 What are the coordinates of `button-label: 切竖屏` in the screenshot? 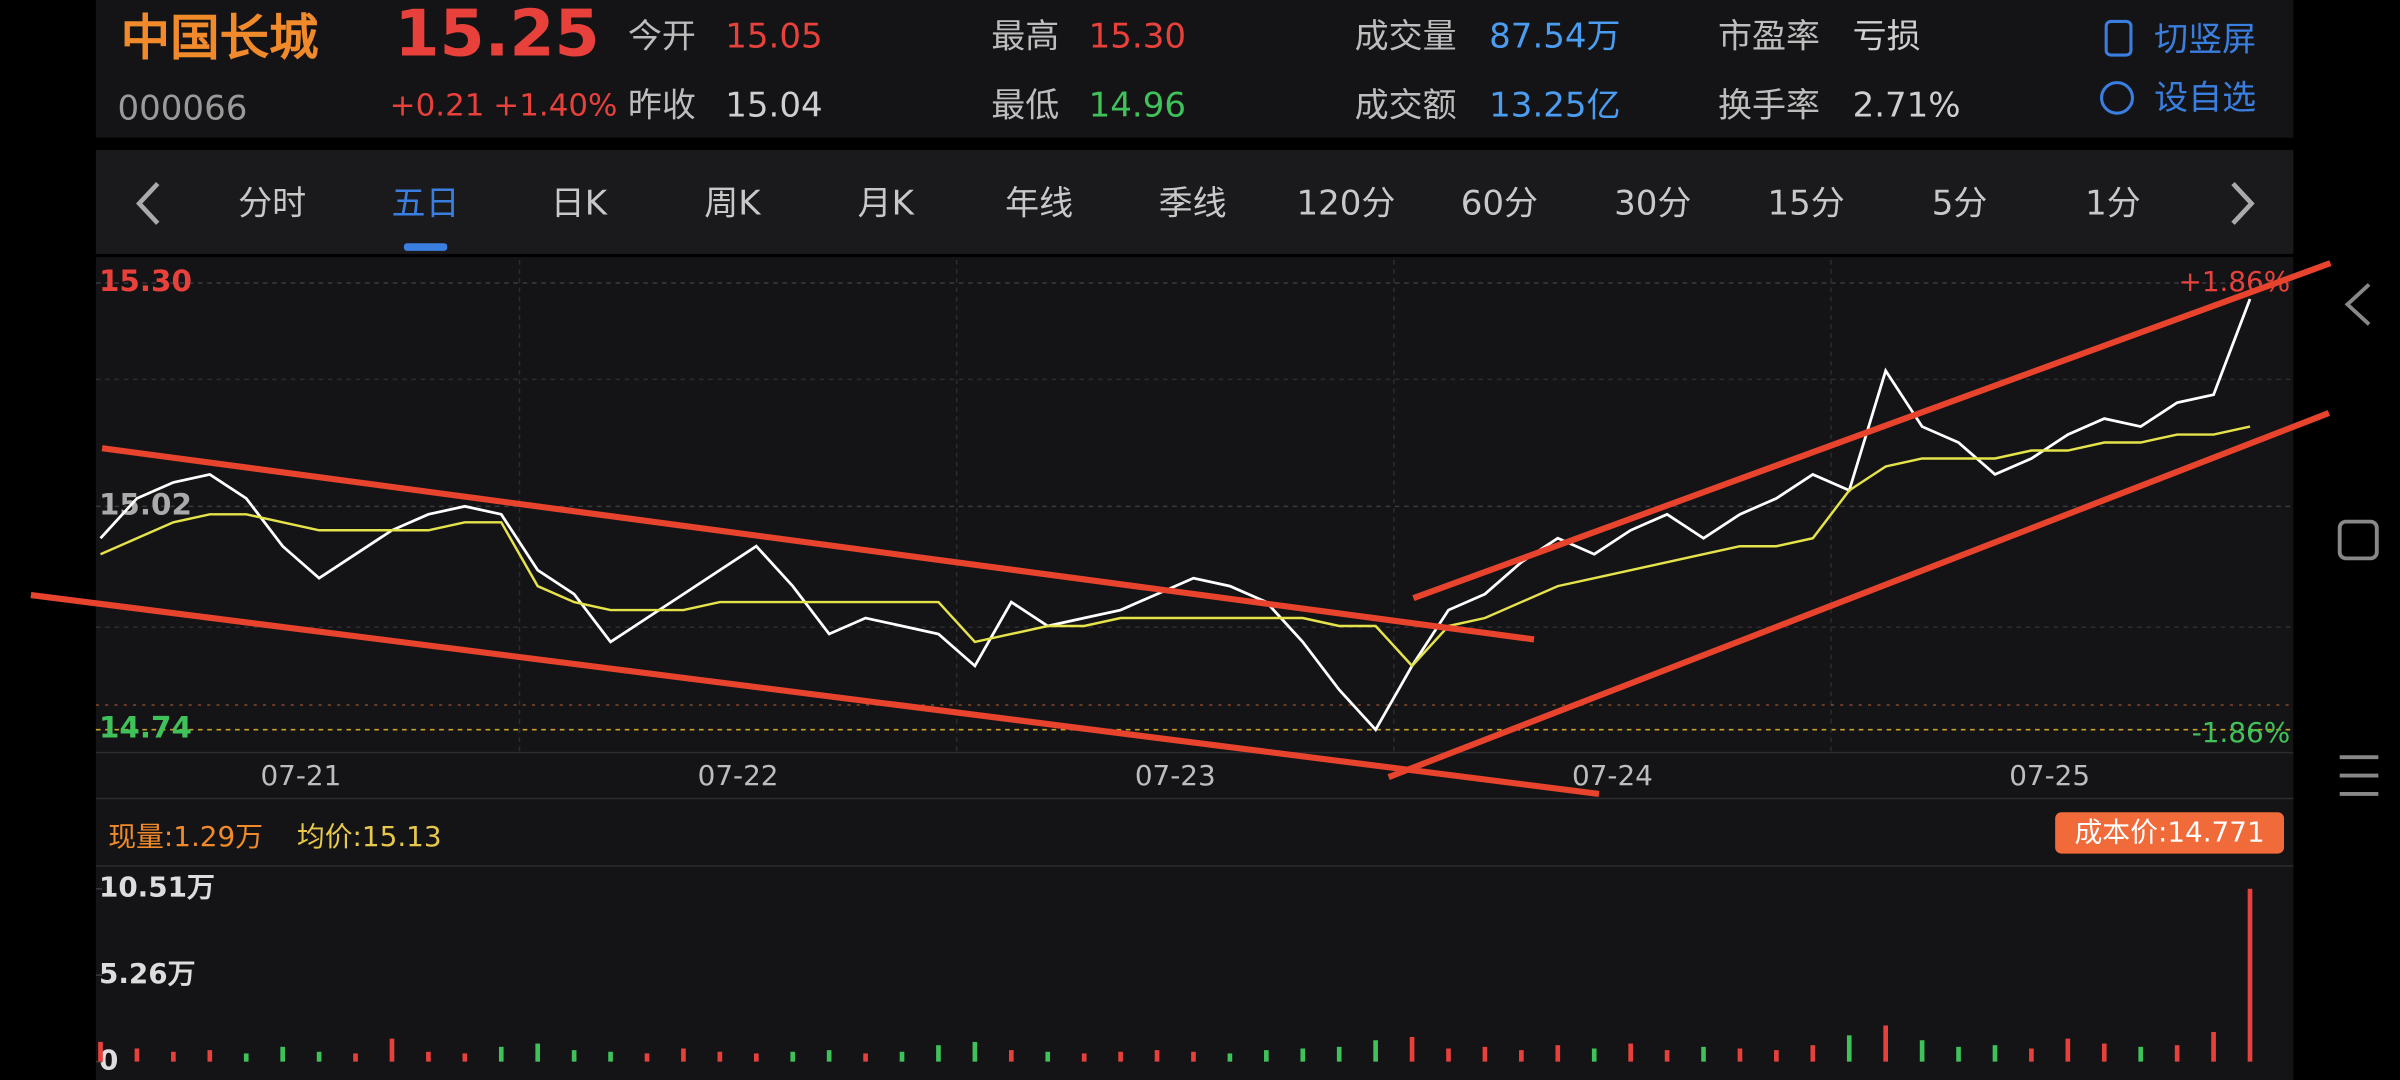 It's located at (2205, 39).